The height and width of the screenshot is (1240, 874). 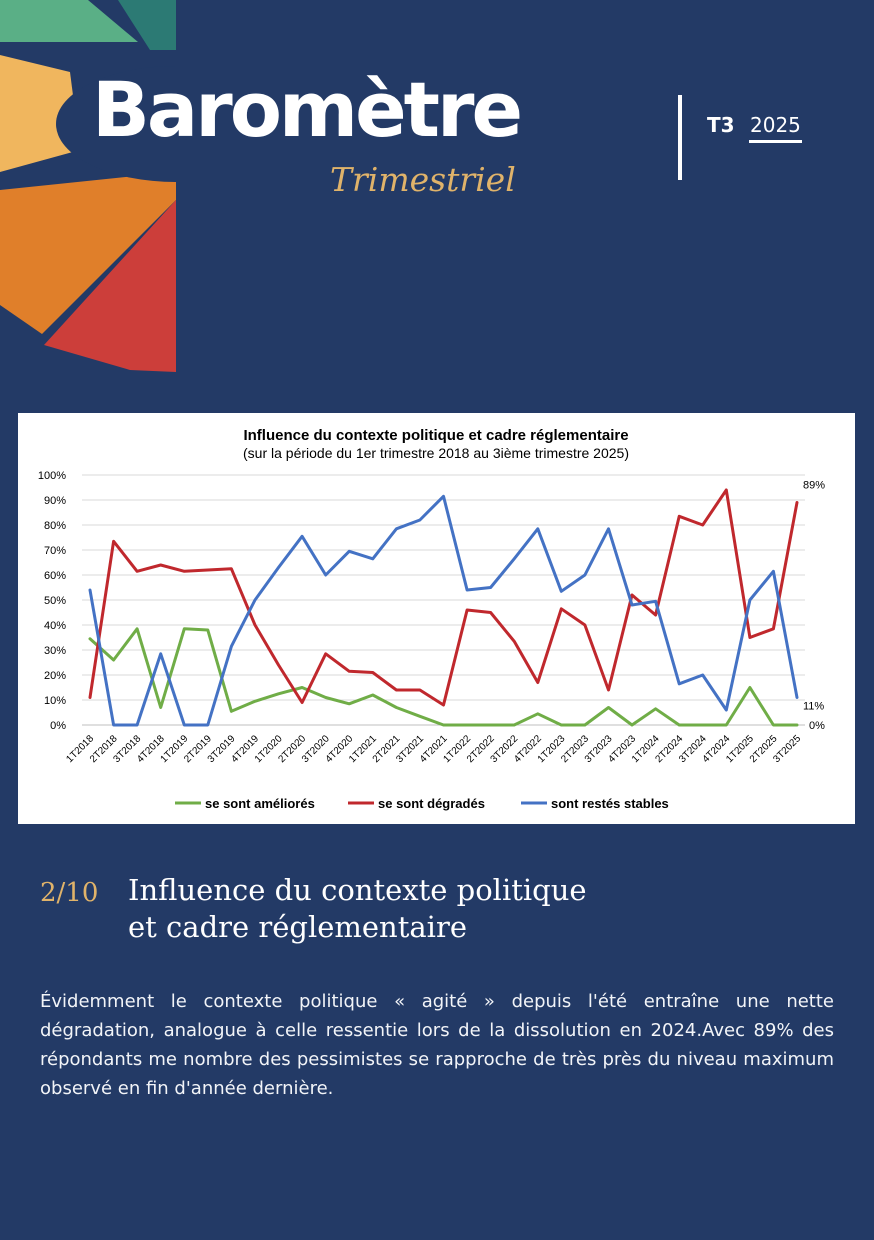 What do you see at coordinates (147, 25) in the screenshot?
I see `wheel-segment-teal` at bounding box center [147, 25].